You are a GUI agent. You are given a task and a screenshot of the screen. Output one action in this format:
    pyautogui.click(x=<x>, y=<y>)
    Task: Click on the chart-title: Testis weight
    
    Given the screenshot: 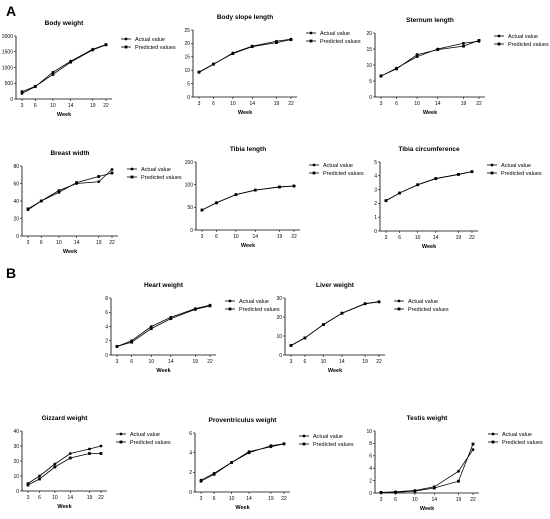 What is the action you would take?
    pyautogui.click(x=428, y=418)
    